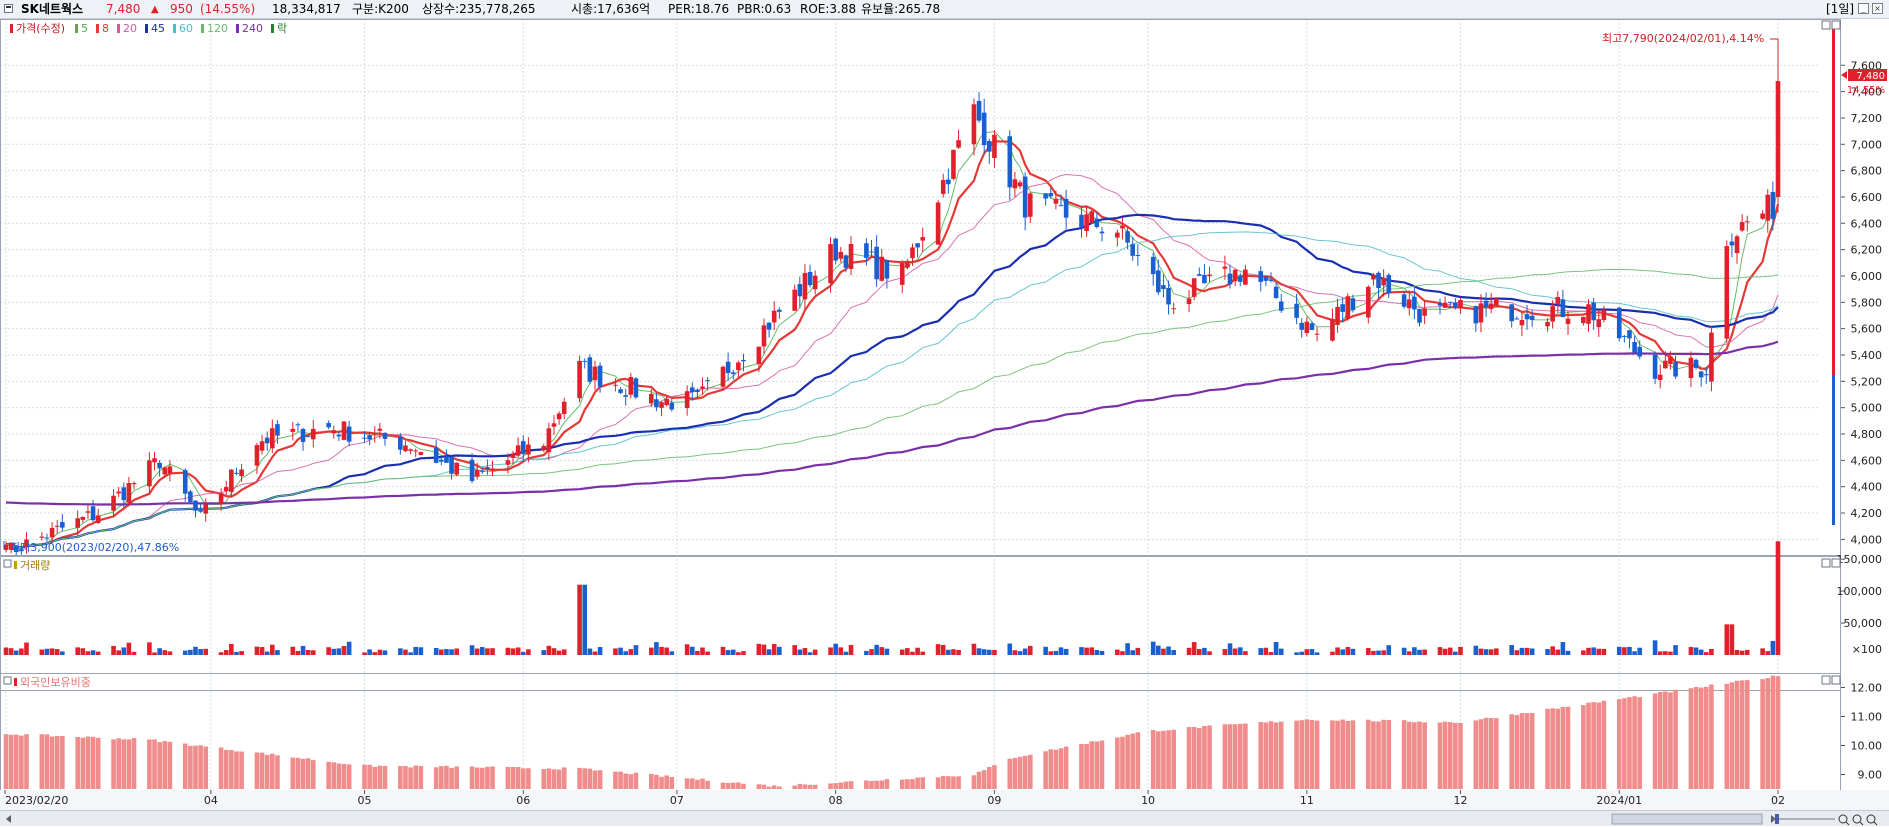  Describe the element at coordinates (1687, 819) in the screenshot. I see `scroll-thumb` at that location.